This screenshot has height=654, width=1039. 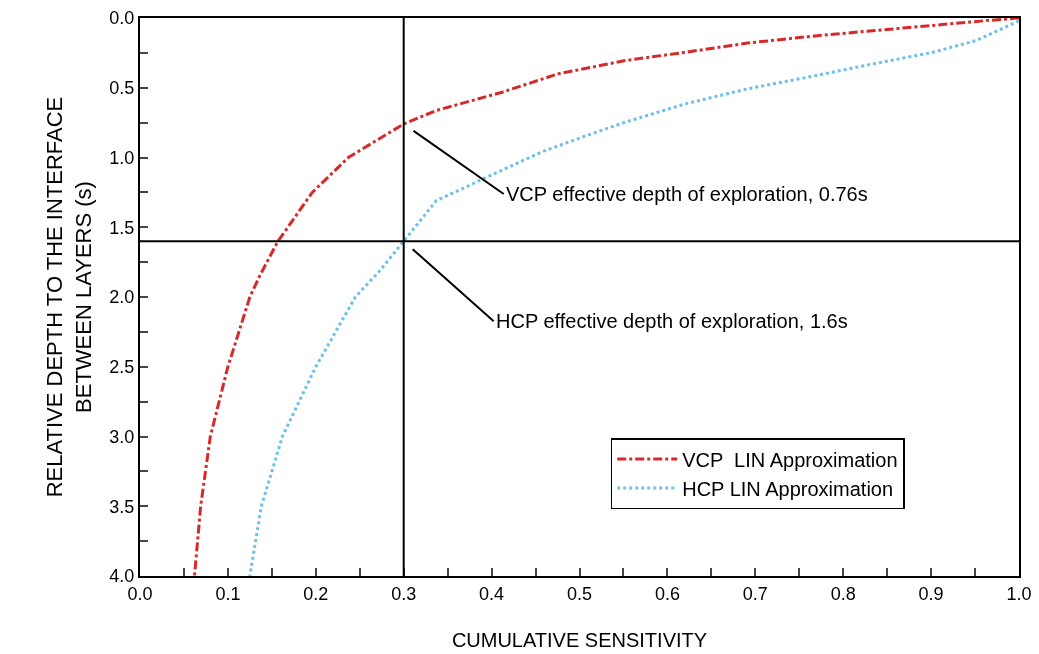 I want to click on legend-label: HCP LIN Approximation, so click(x=788, y=488).